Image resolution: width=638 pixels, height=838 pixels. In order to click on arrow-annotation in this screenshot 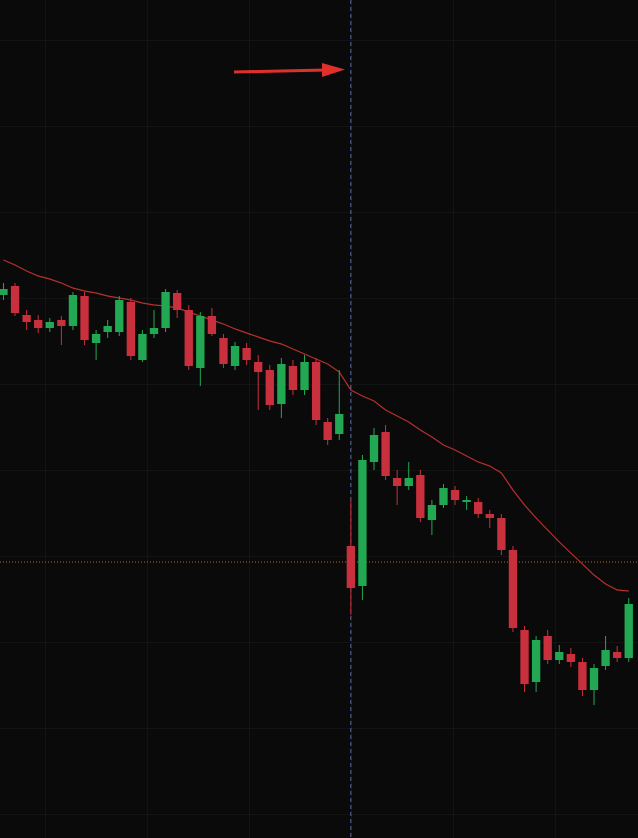, I will do `click(289, 70)`.